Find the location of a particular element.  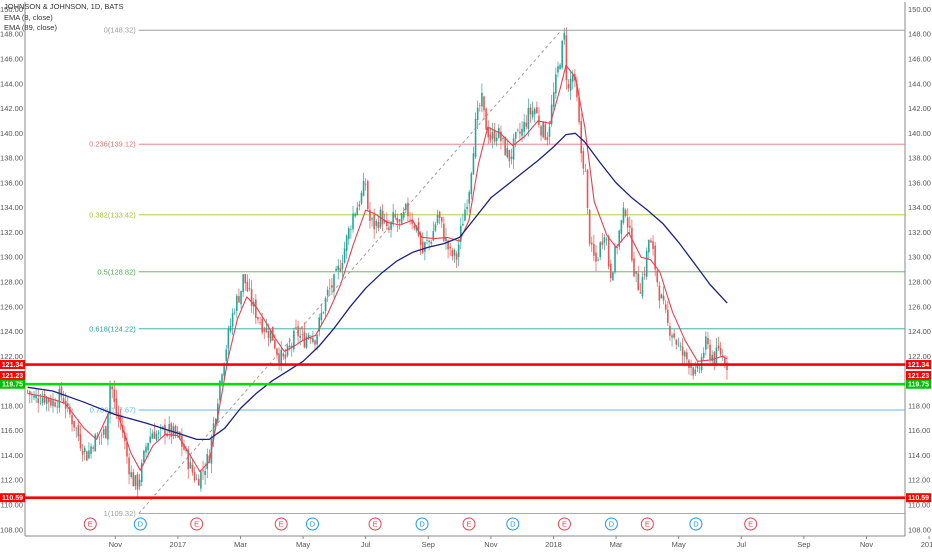

y-tick-left: 150.00 is located at coordinates (11, 9).